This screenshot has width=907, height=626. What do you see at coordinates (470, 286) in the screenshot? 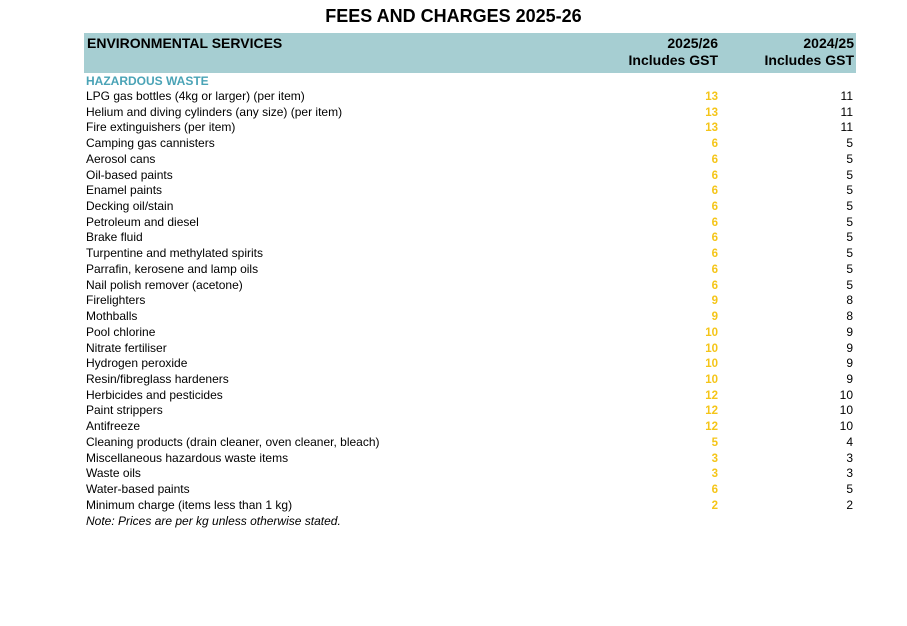
I see `table-row: Nail polish remover (acetone) 6 5` at bounding box center [470, 286].